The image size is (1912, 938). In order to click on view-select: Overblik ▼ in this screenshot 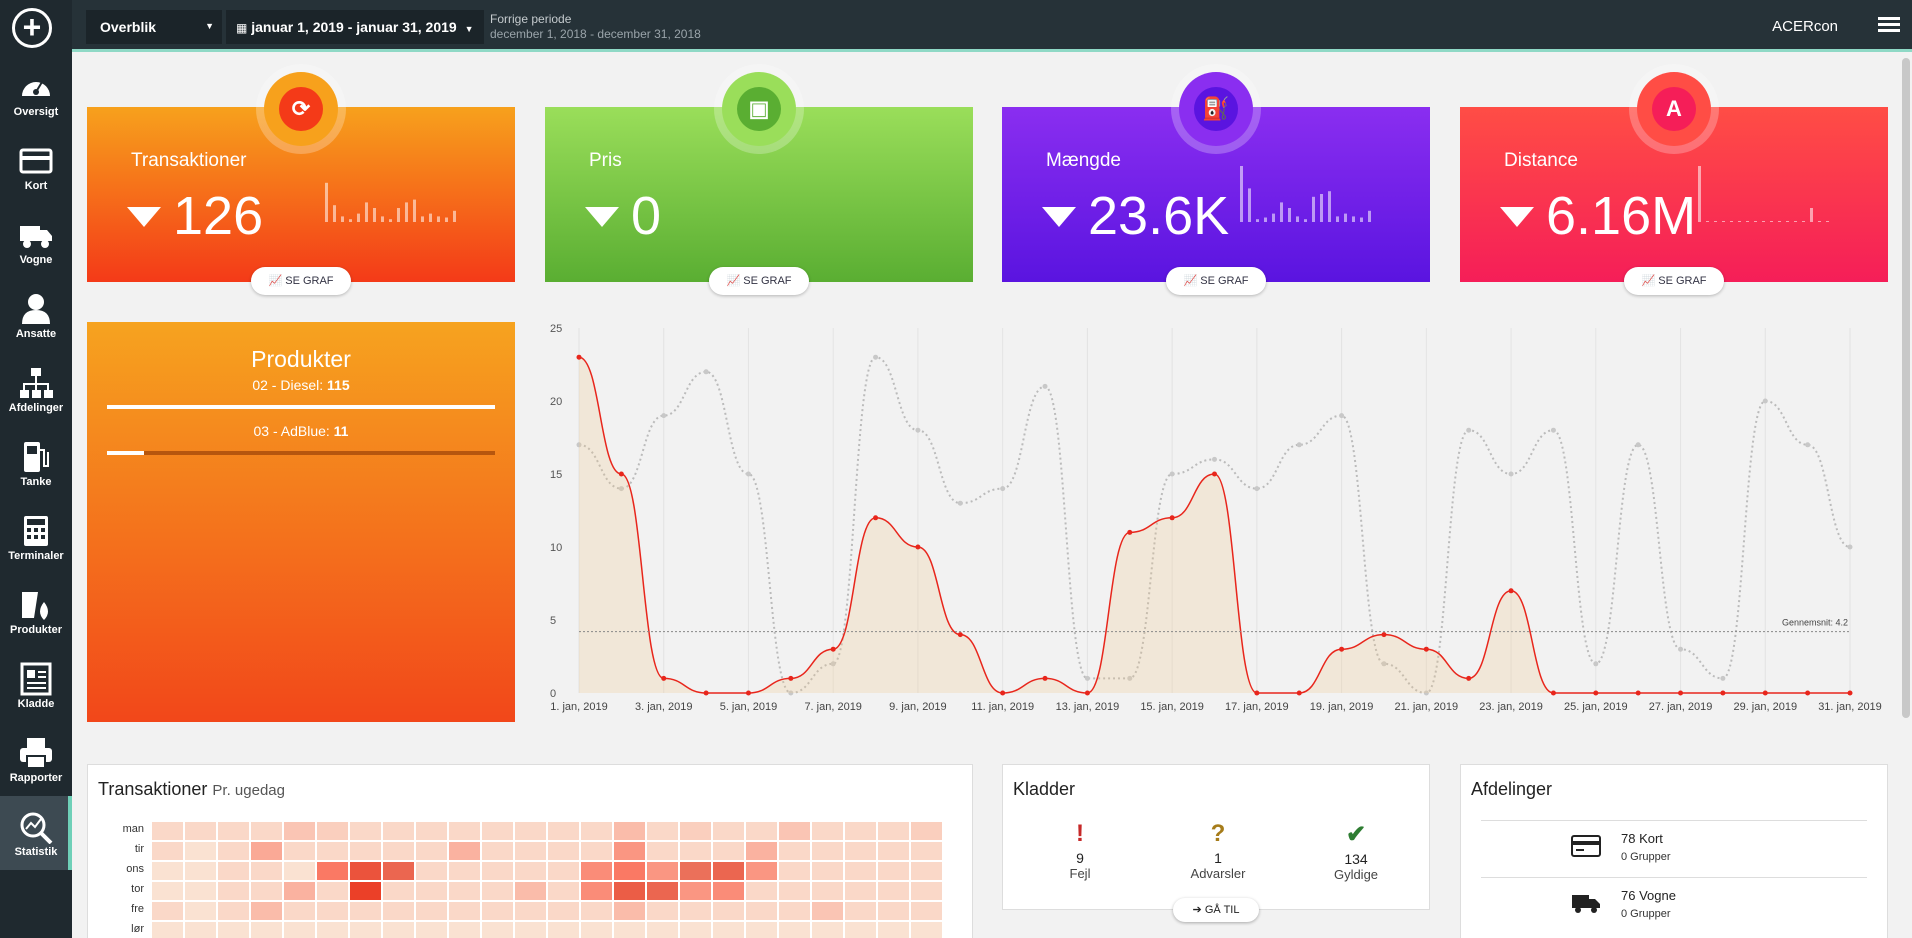, I will do `click(154, 27)`.